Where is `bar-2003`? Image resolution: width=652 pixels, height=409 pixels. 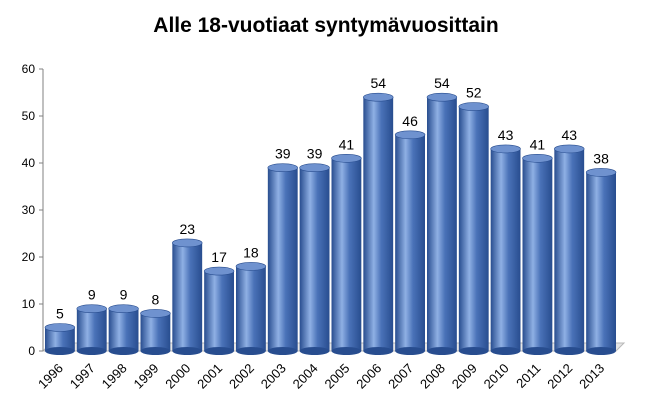 bar-2003 is located at coordinates (282, 259).